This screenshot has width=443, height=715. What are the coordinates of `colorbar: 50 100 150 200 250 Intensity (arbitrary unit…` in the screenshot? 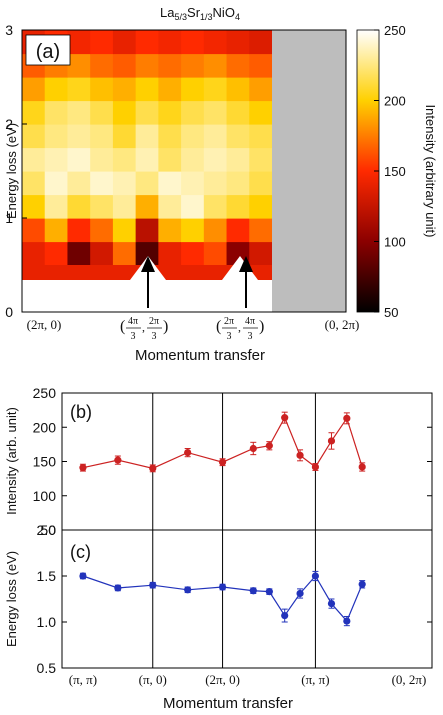 It's located at (397, 171).